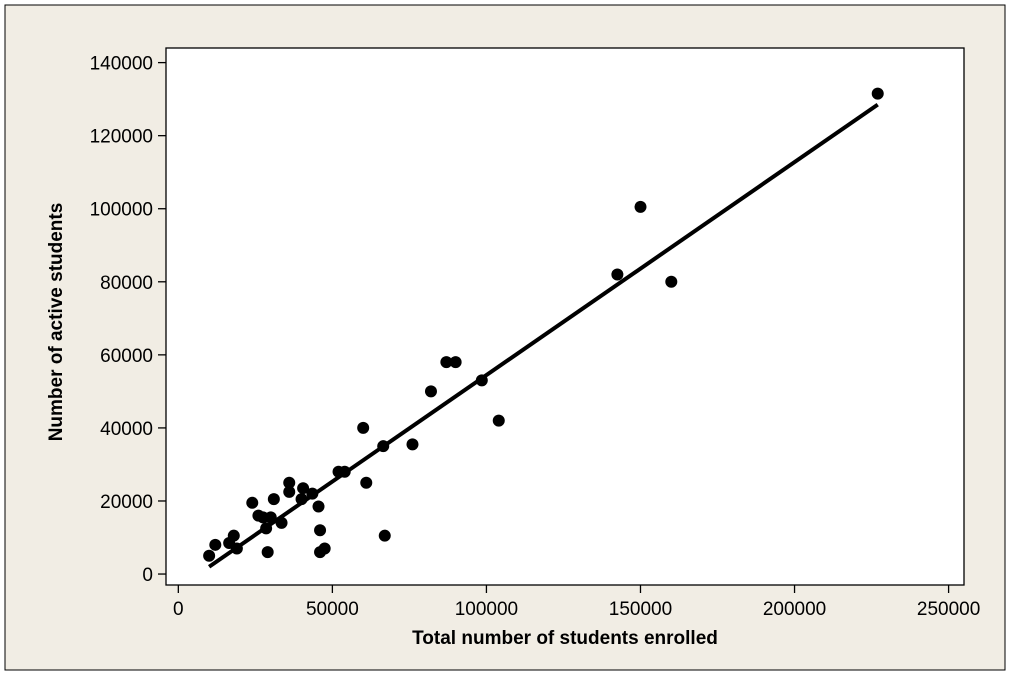 The image size is (1010, 675). I want to click on y-tick-label: 20000, so click(126, 502).